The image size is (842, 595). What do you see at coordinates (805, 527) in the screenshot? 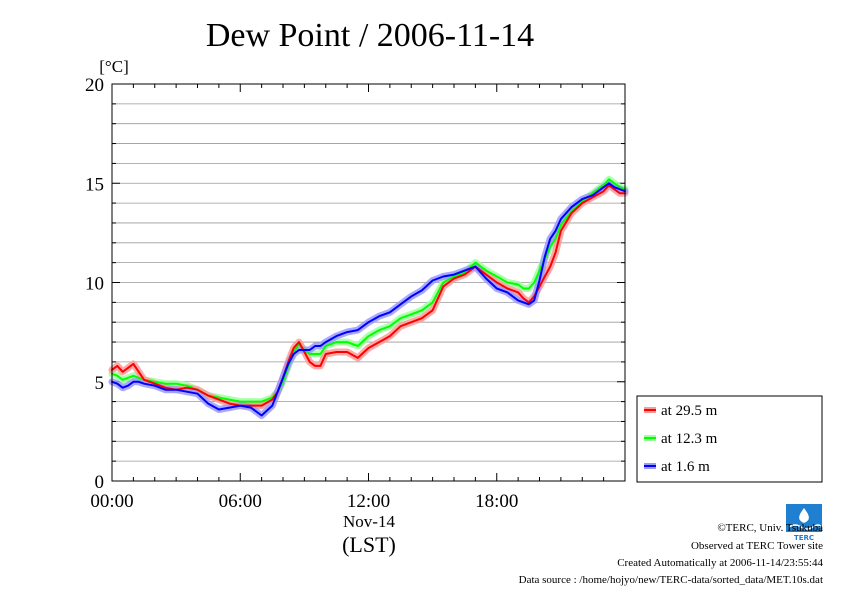
I see `wave-icon` at bounding box center [805, 527].